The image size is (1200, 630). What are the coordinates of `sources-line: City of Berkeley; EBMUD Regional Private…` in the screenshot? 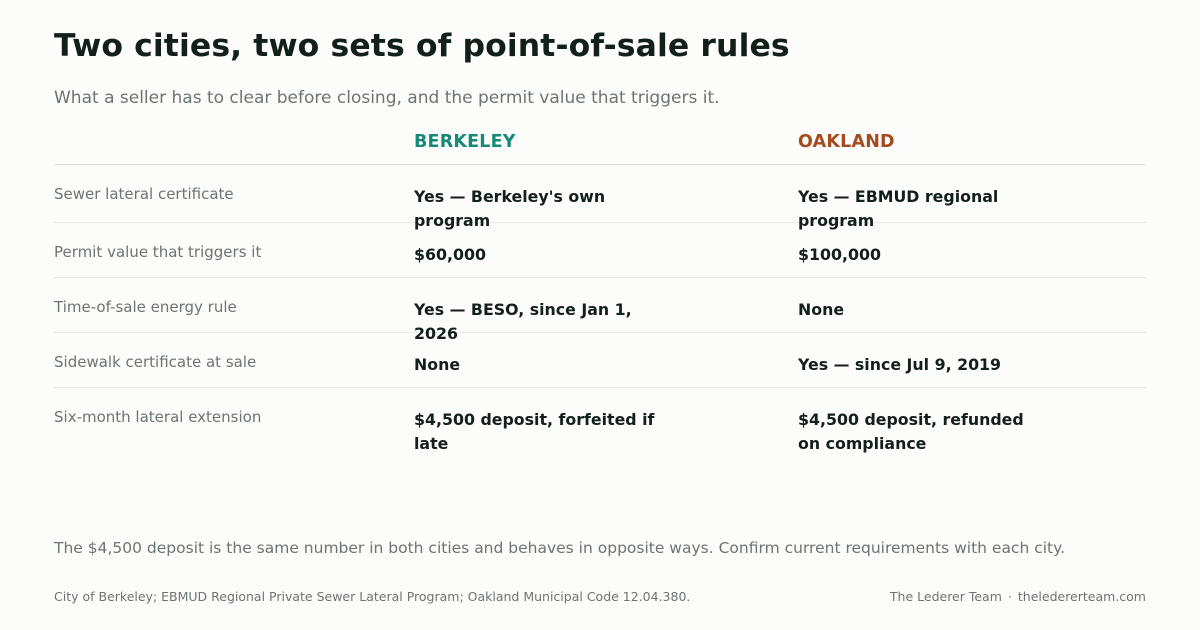 It's located at (372, 596).